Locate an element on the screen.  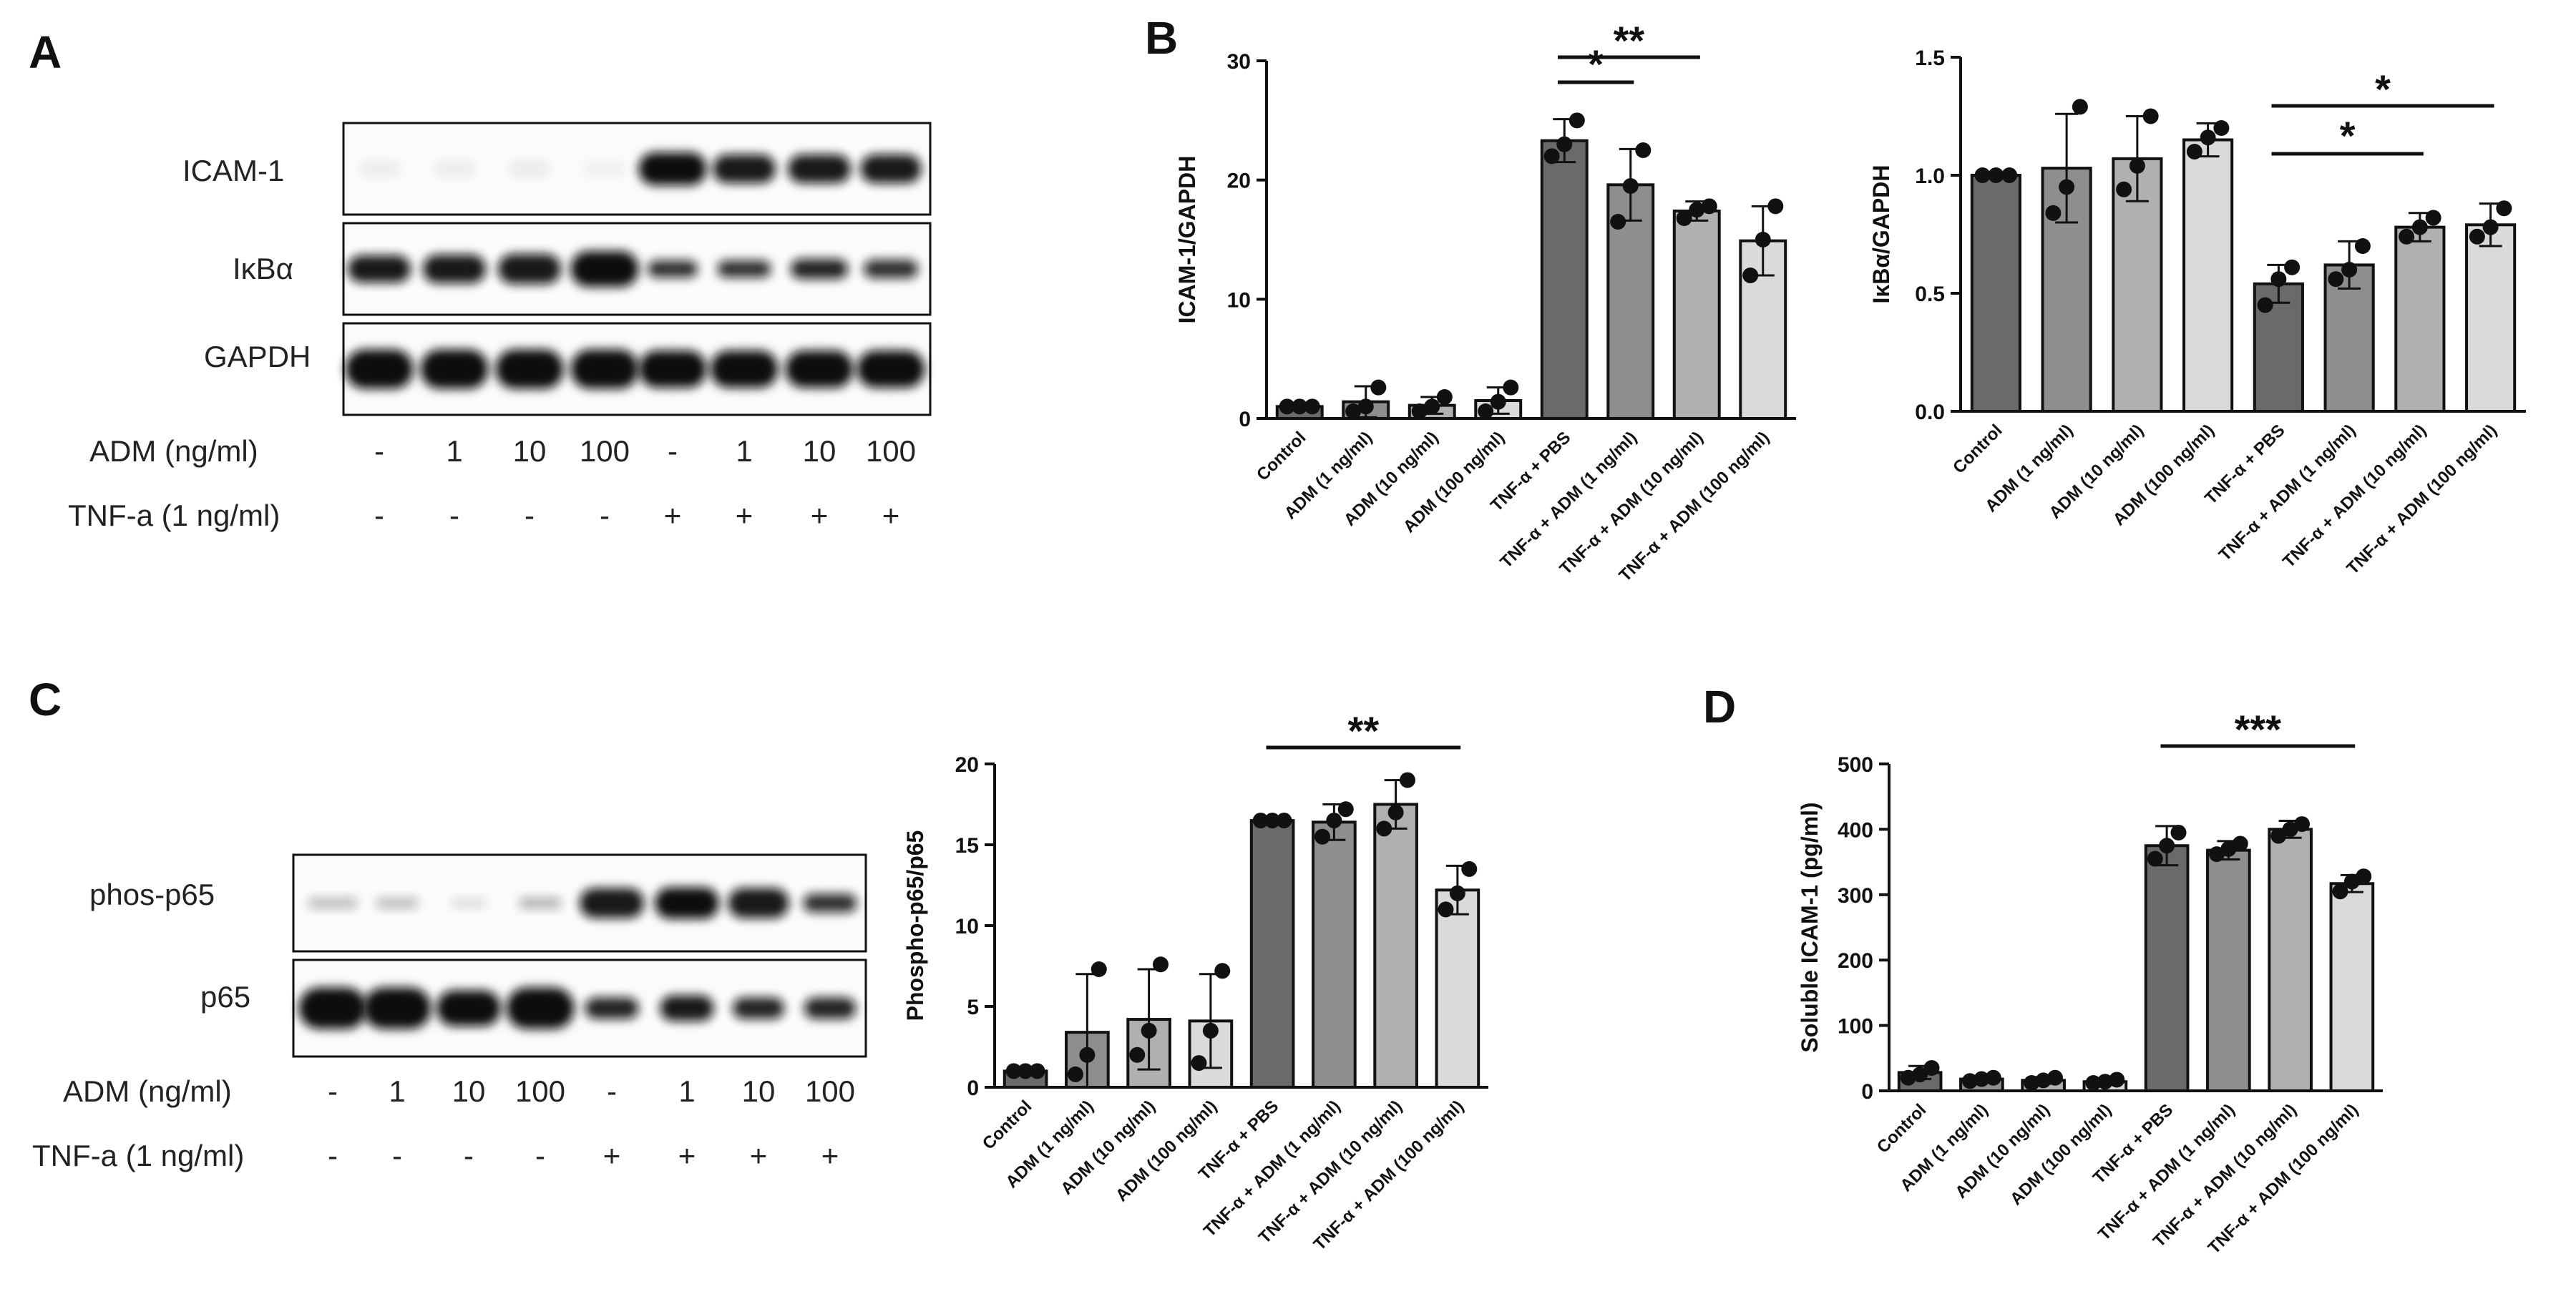
condition-value: 1 is located at coordinates (686, 1091).